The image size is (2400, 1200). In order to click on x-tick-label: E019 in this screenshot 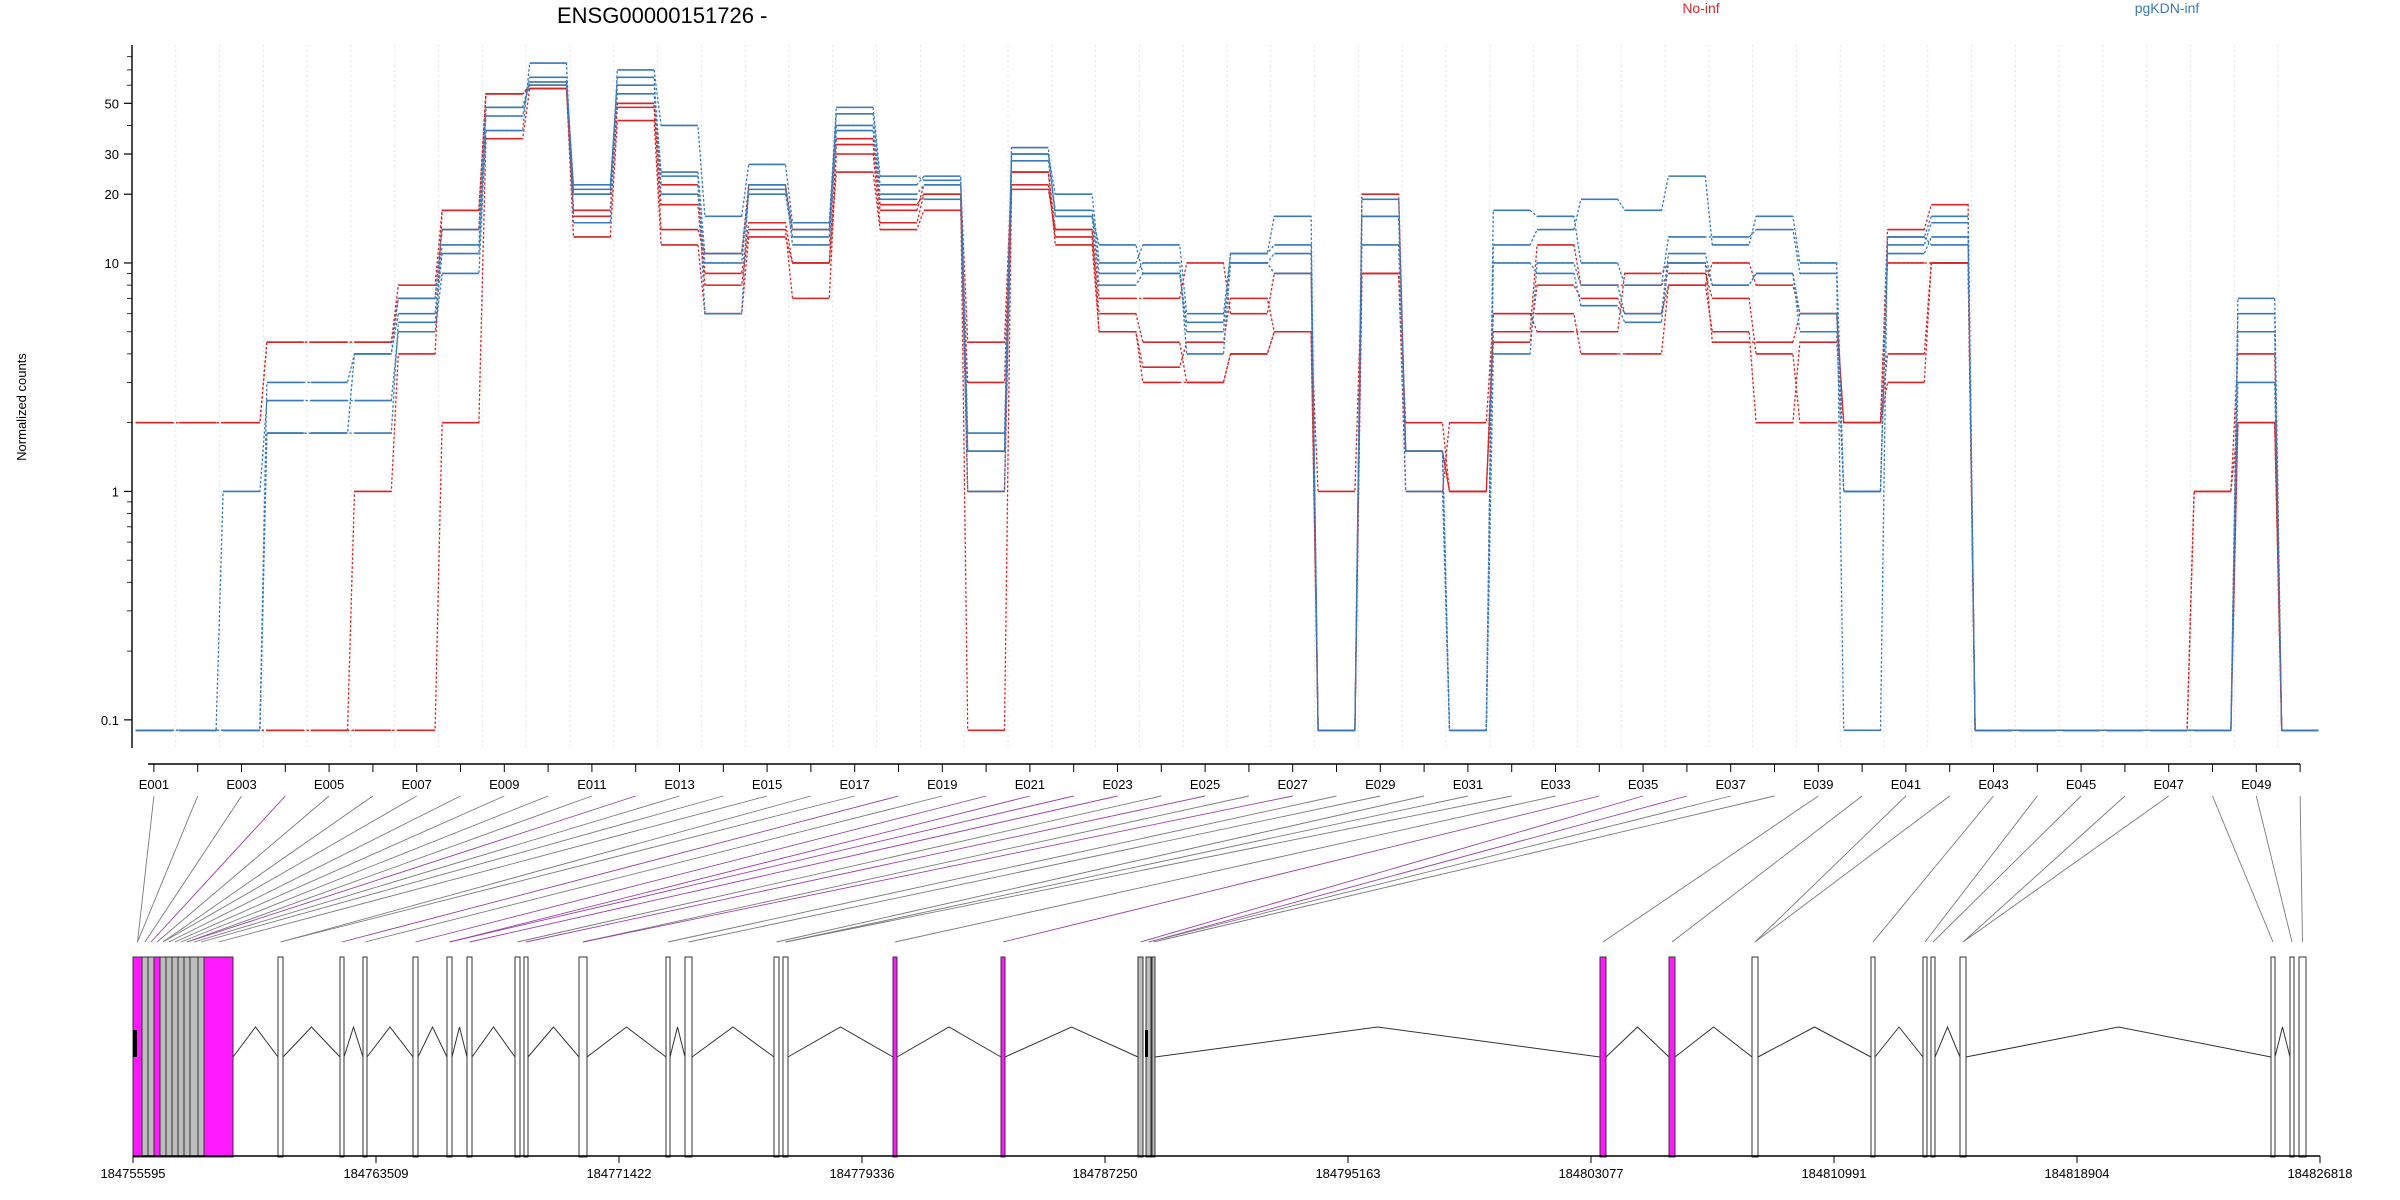, I will do `click(942, 784)`.